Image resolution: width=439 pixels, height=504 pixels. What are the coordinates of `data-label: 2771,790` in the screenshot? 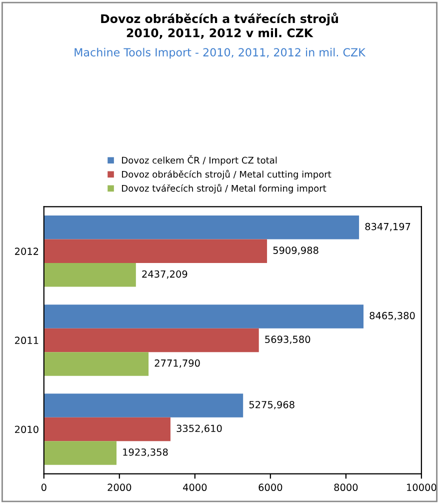 It's located at (177, 363).